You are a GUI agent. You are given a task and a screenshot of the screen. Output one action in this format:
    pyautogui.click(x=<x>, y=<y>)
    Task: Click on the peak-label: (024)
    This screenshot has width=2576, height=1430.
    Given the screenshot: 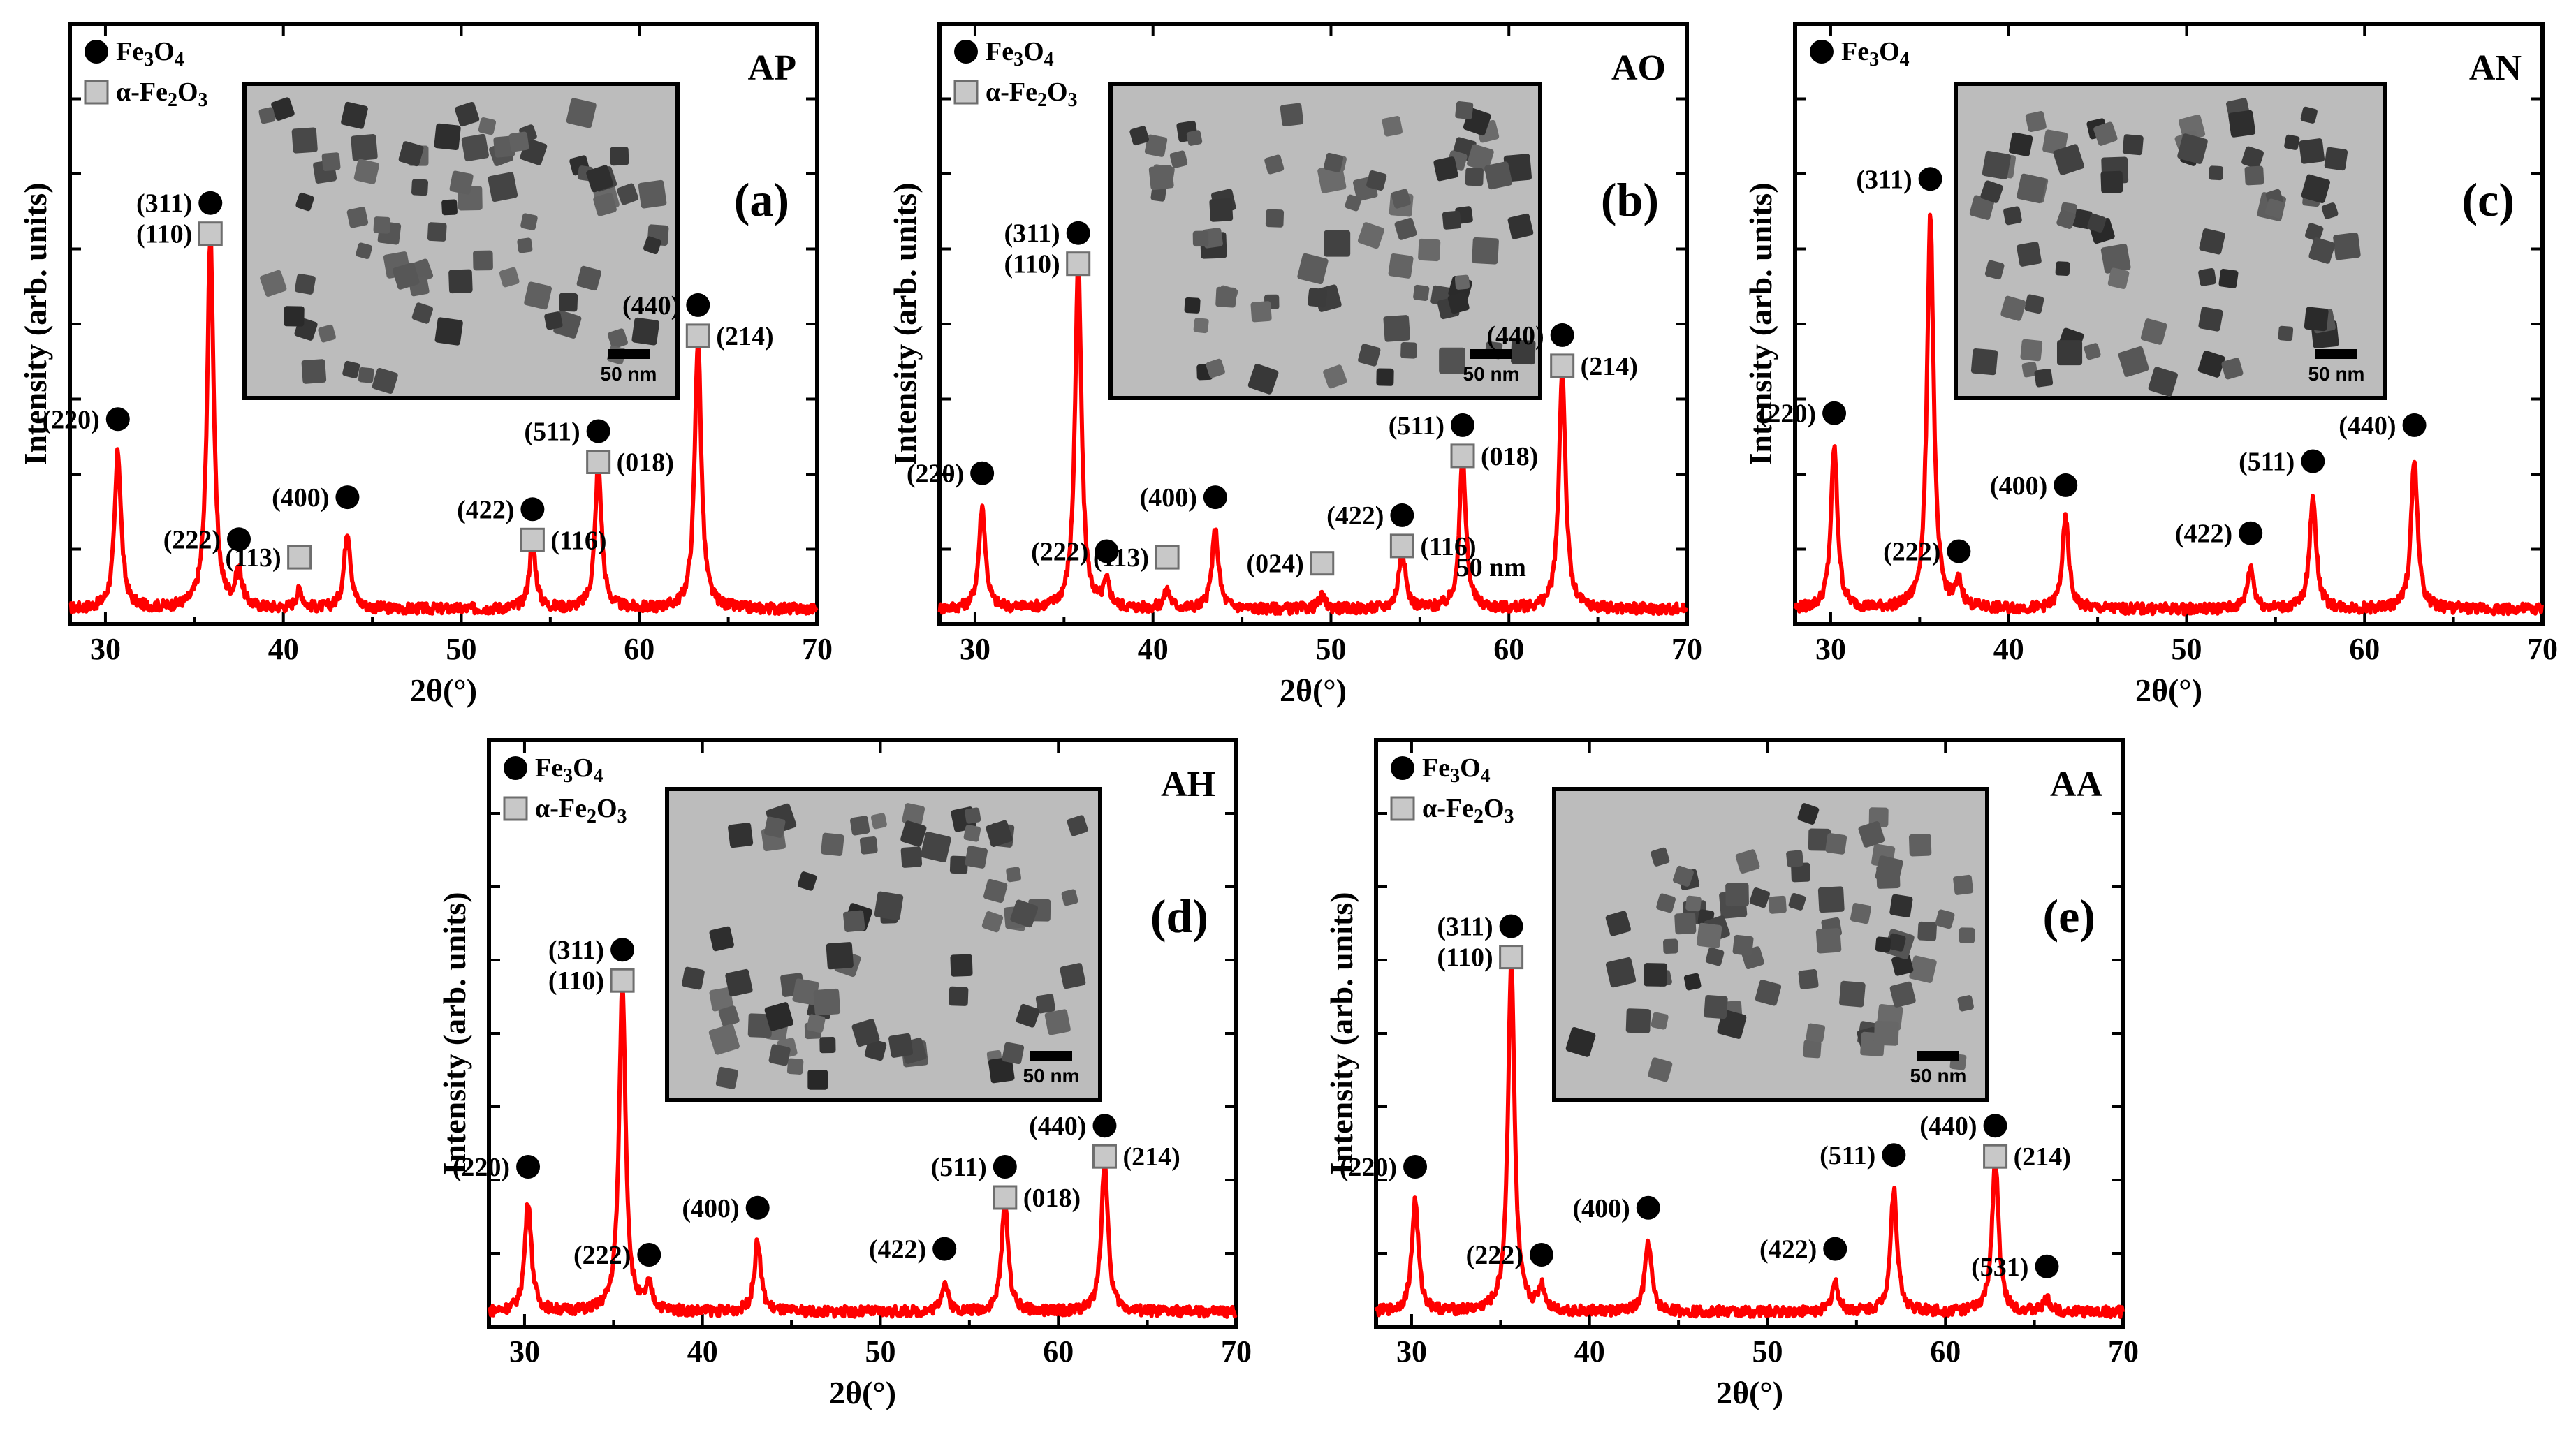 What is the action you would take?
    pyautogui.click(x=1274, y=564)
    